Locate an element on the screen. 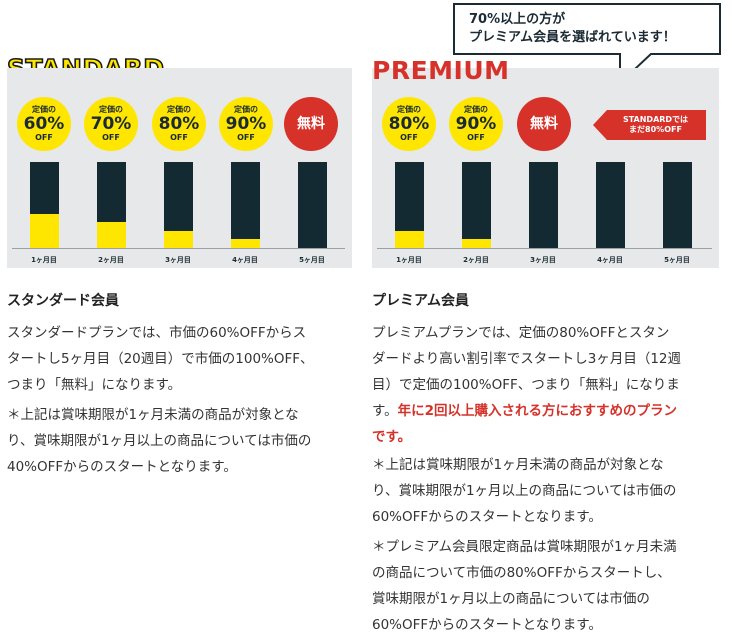 This screenshot has height=640, width=735. premium-badge-1: 定価の 80% OFF is located at coordinates (409, 124).